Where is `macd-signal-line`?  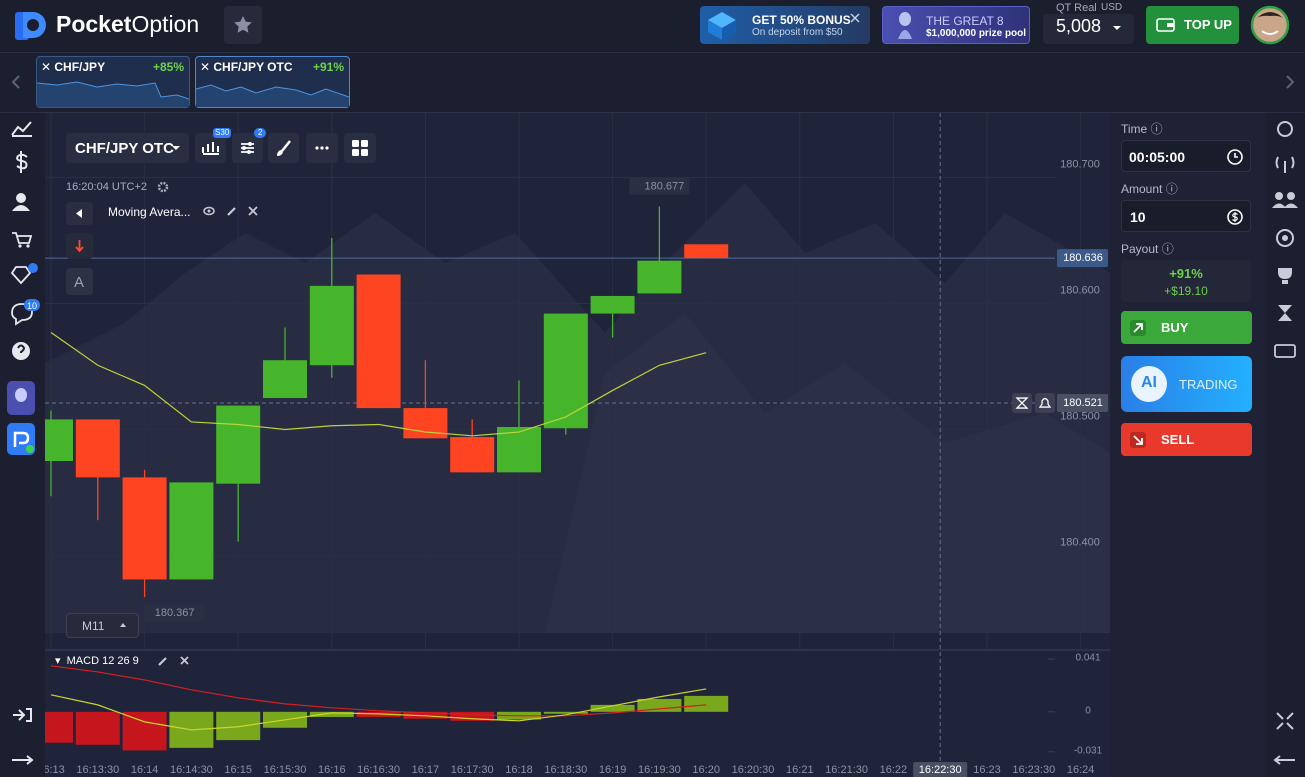
macd-signal-line is located at coordinates (378, 691).